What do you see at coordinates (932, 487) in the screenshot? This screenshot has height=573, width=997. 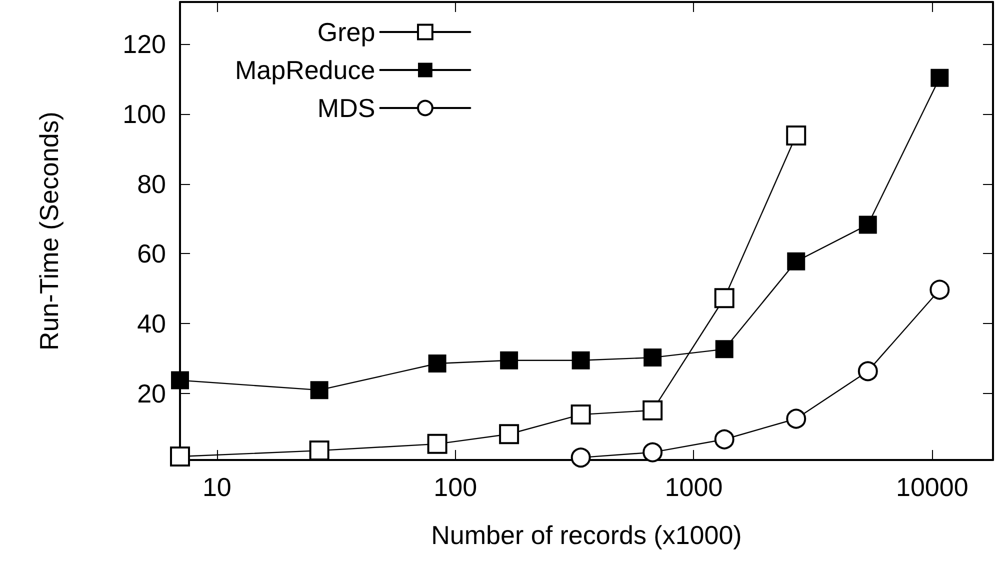 I see `x-tick-label: 10000` at bounding box center [932, 487].